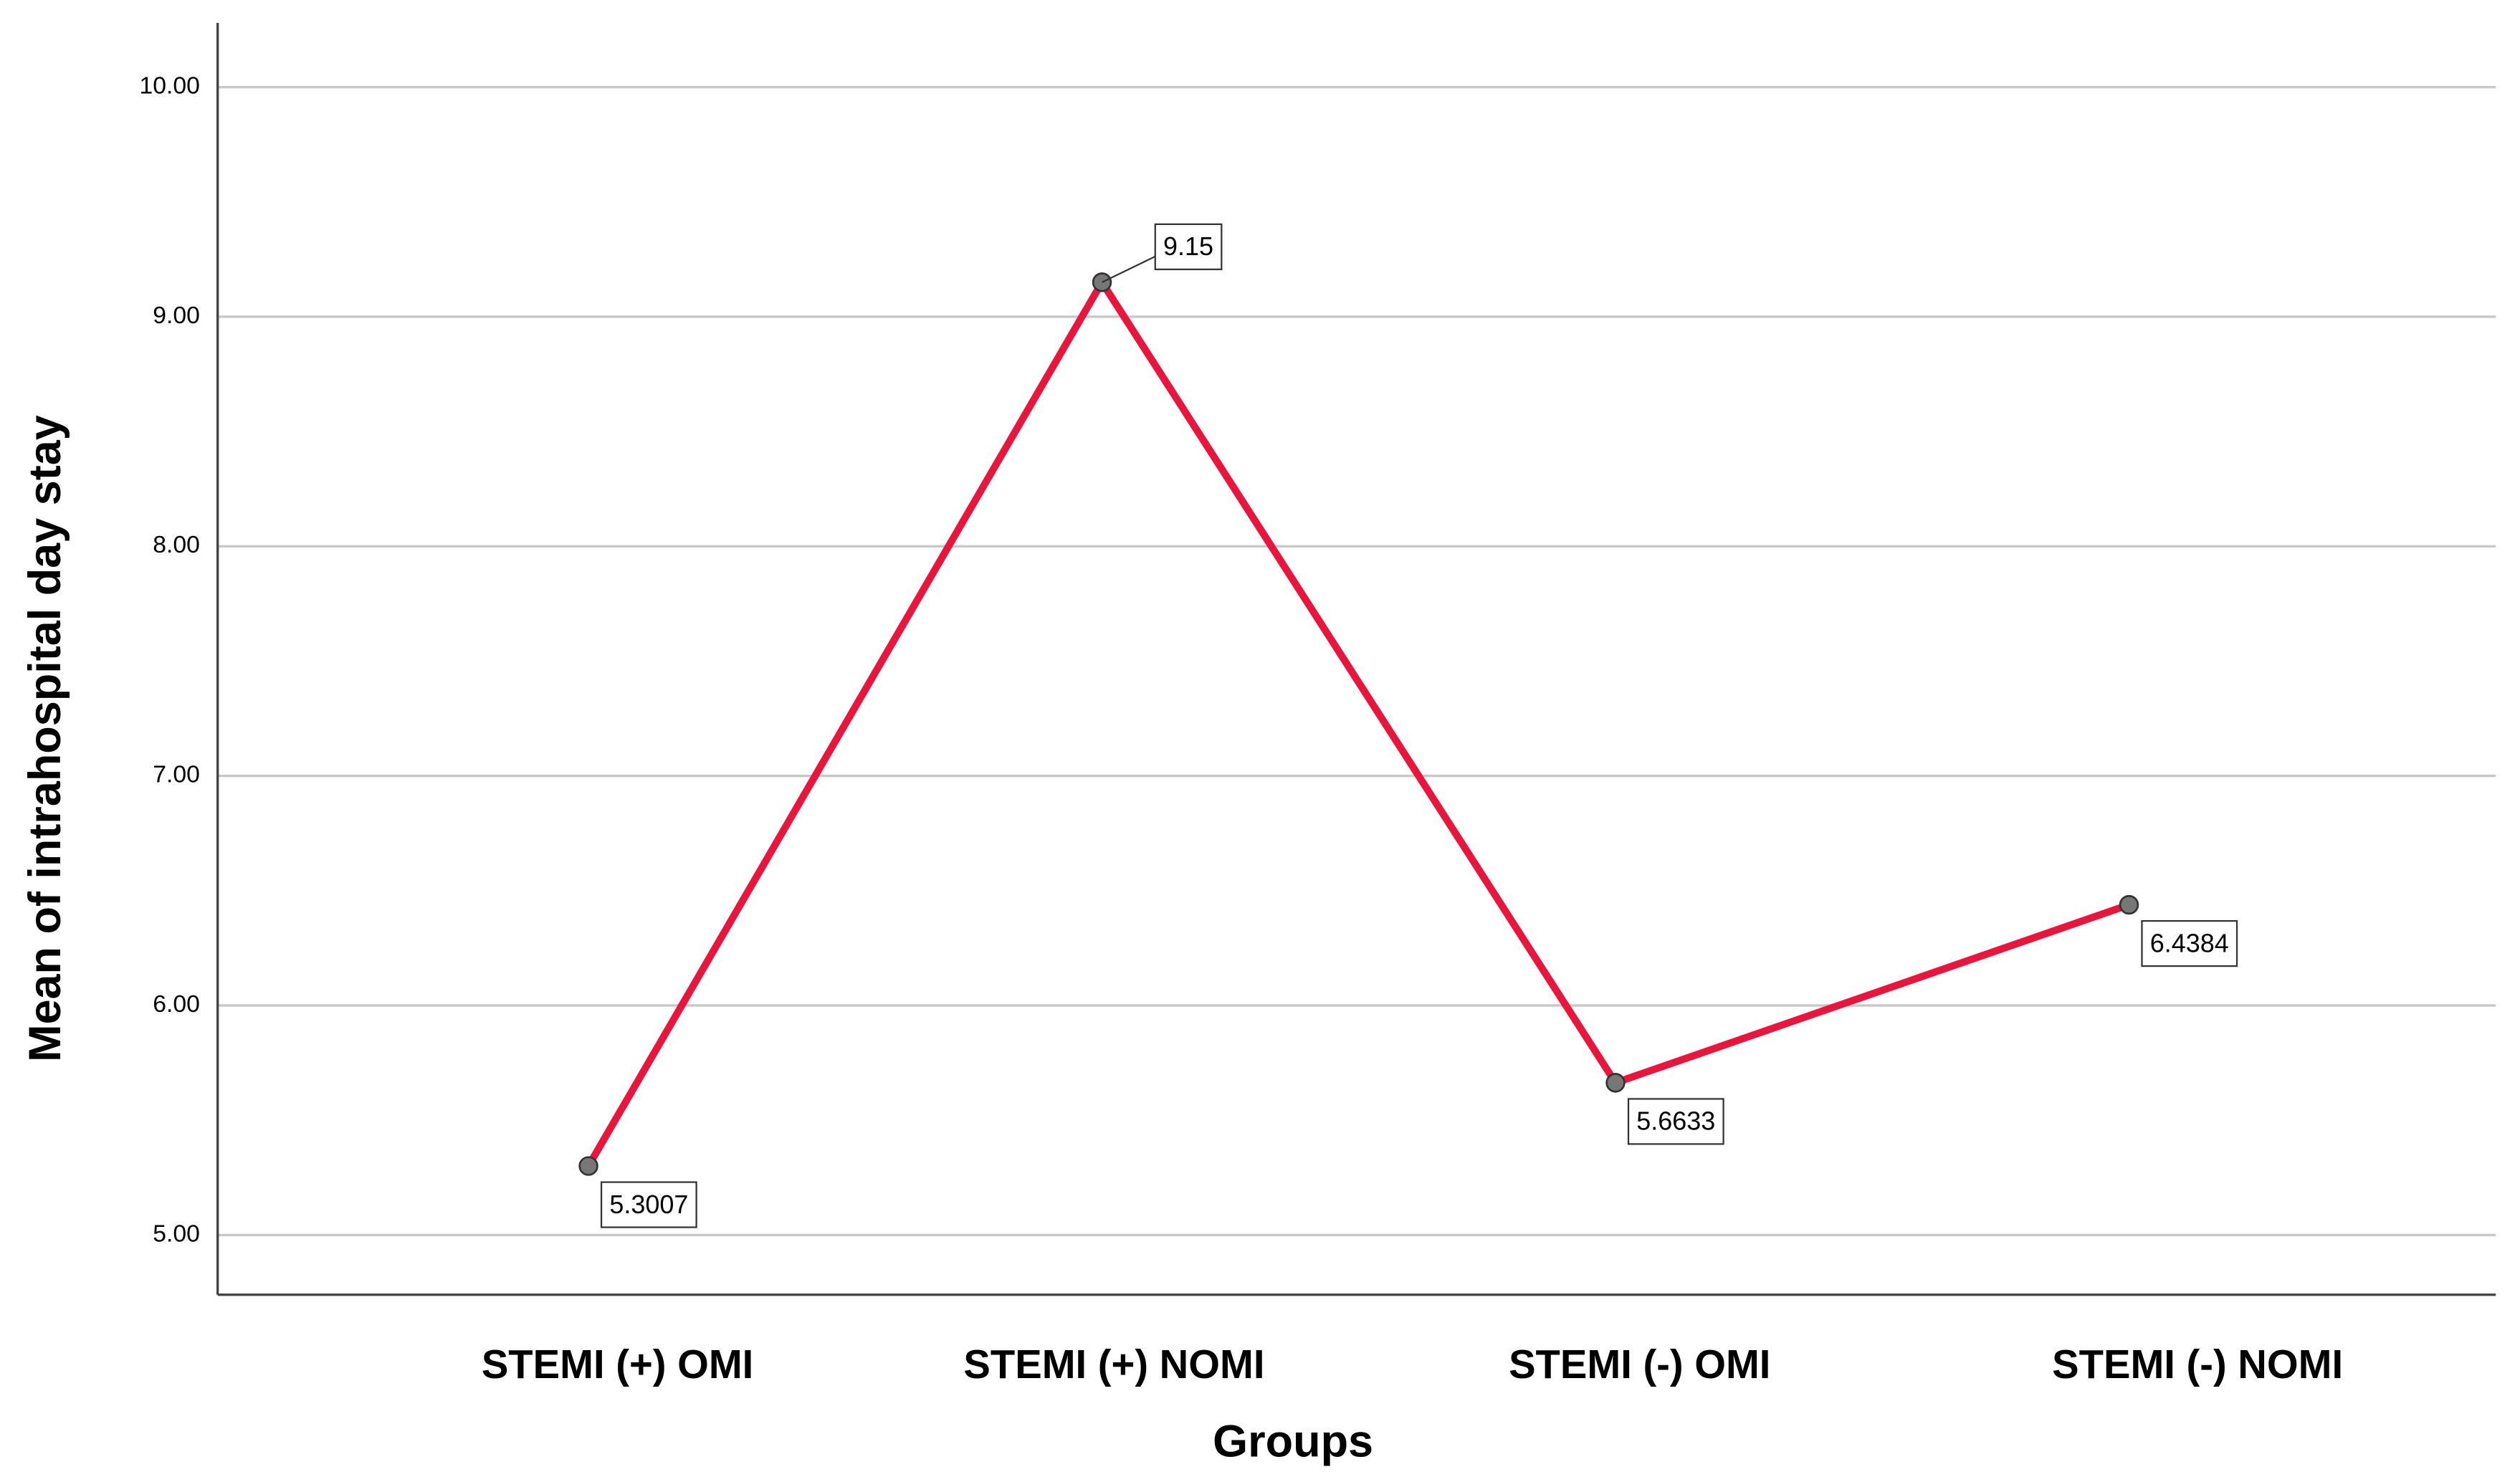  What do you see at coordinates (176, 315) in the screenshot?
I see `y-tick-label: 9.00` at bounding box center [176, 315].